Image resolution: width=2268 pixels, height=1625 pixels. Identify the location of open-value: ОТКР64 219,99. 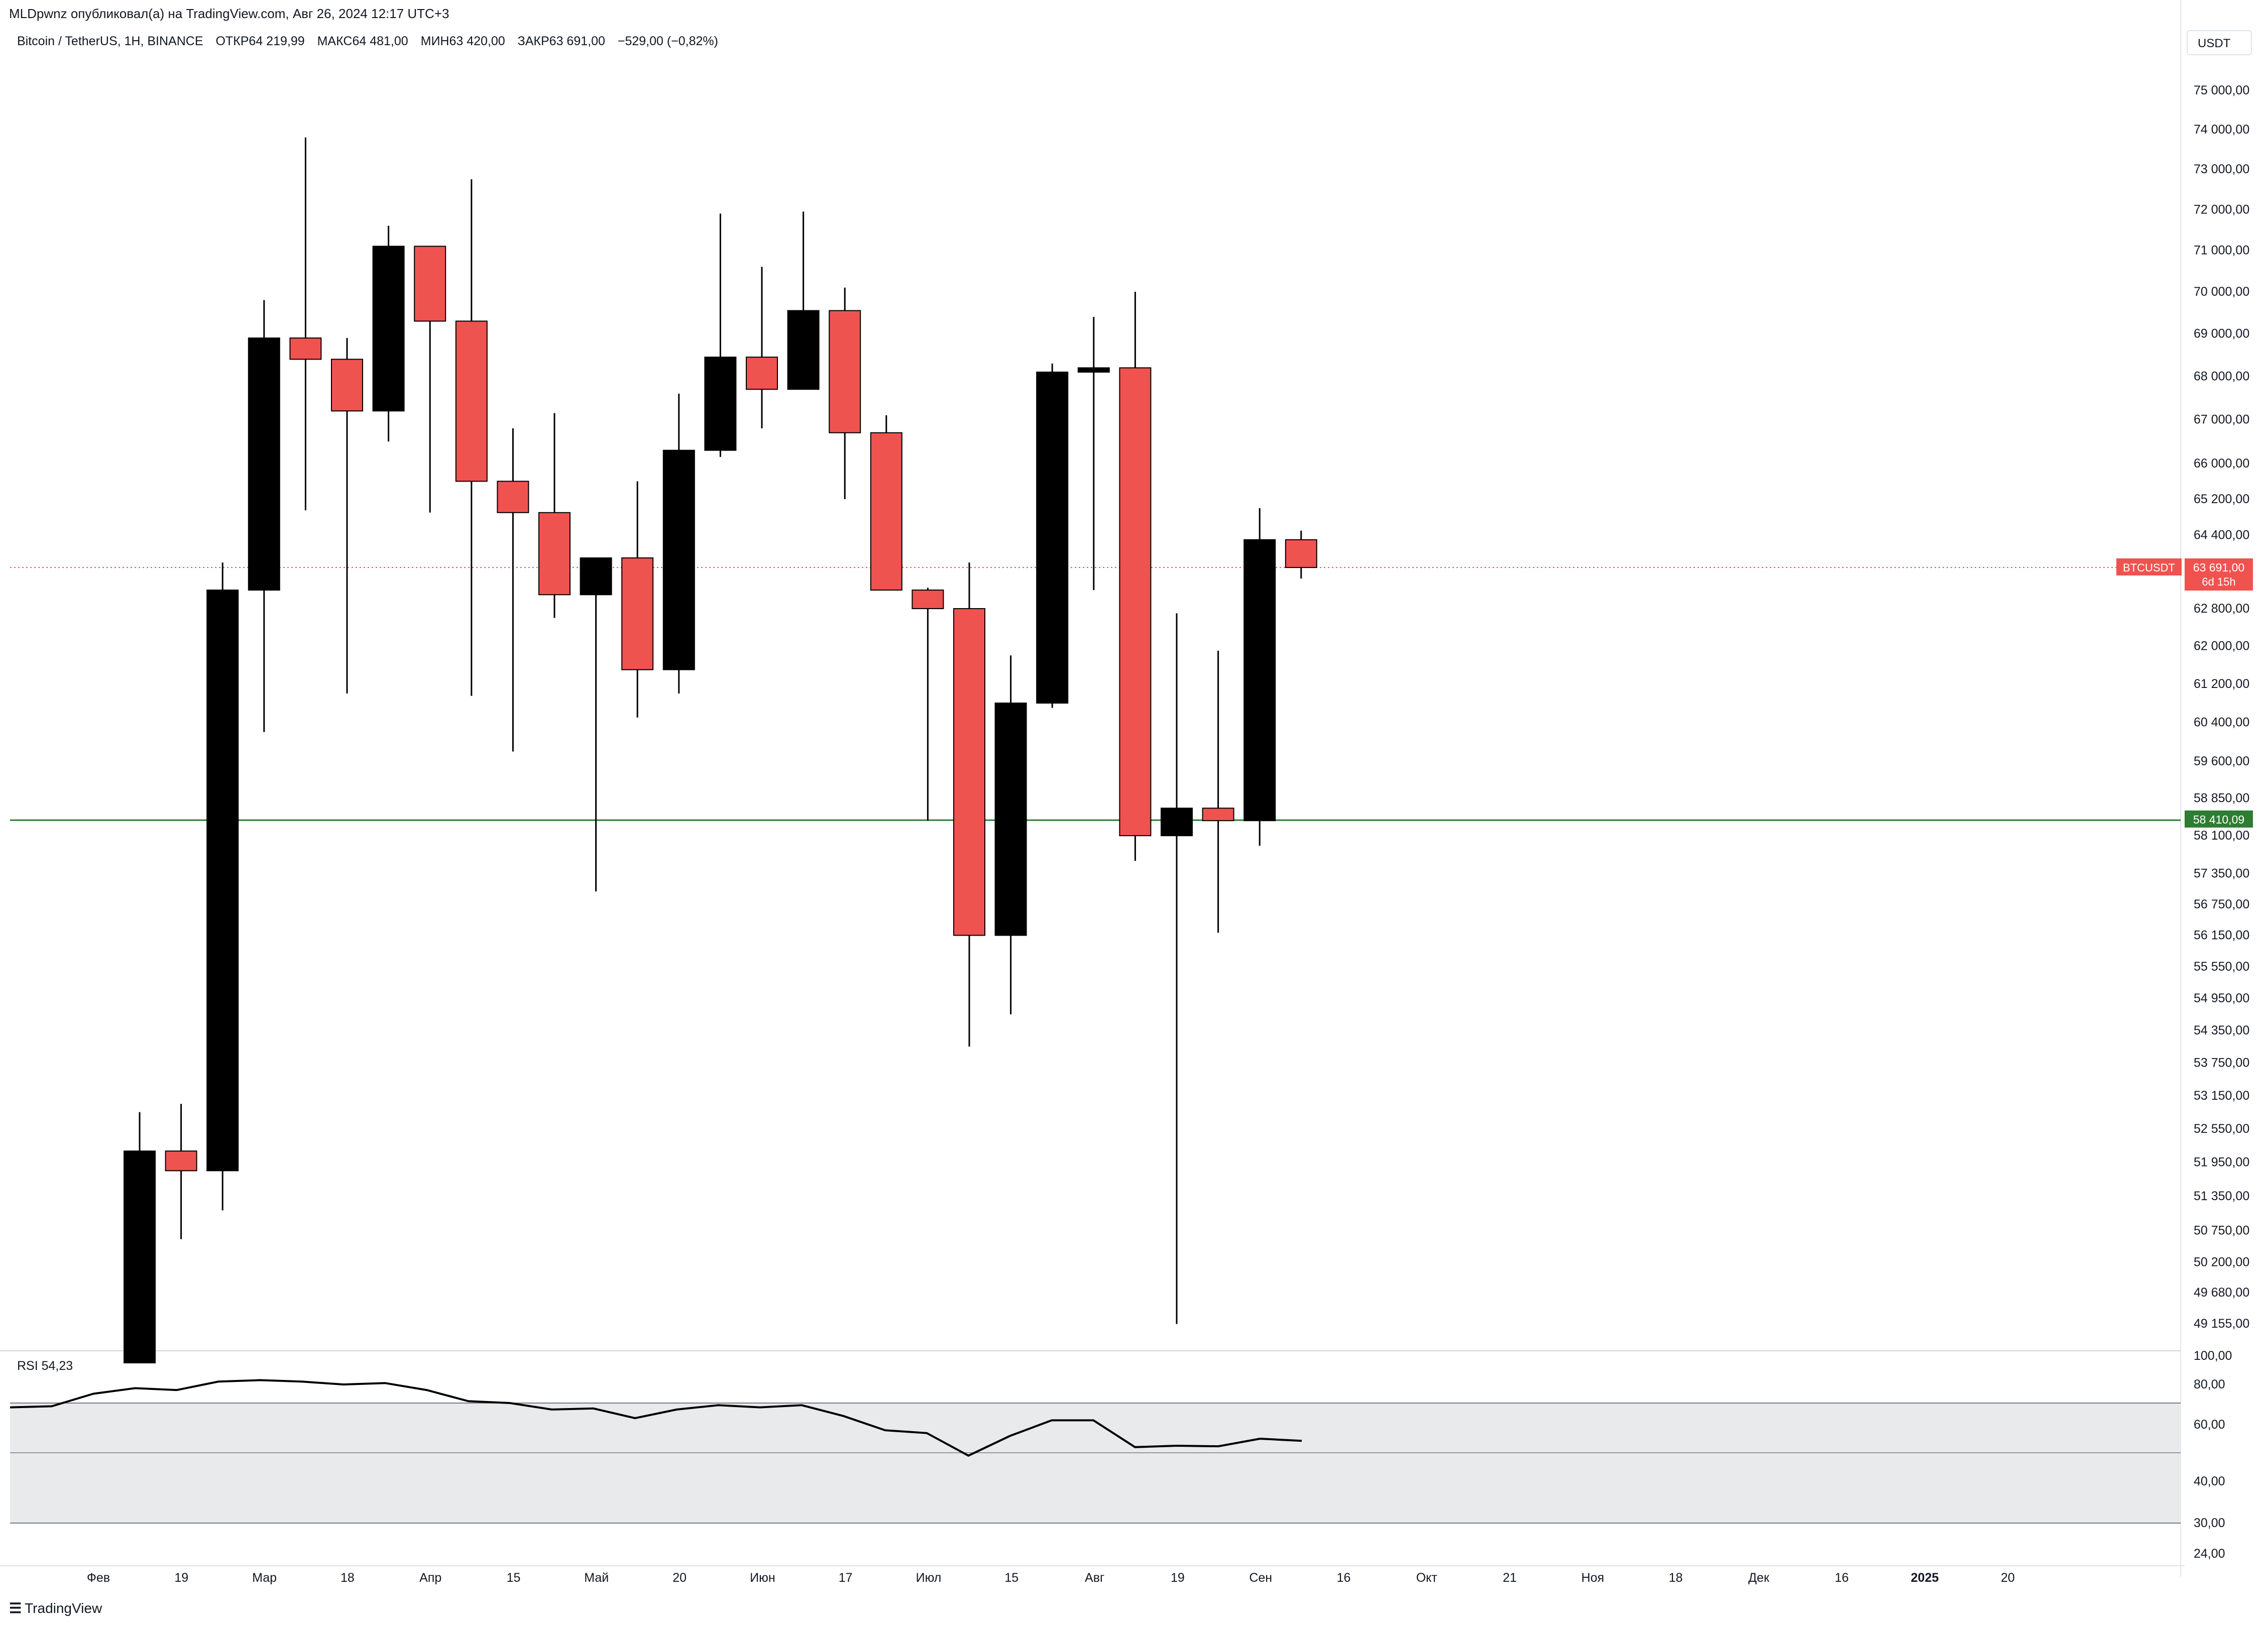
(260, 41).